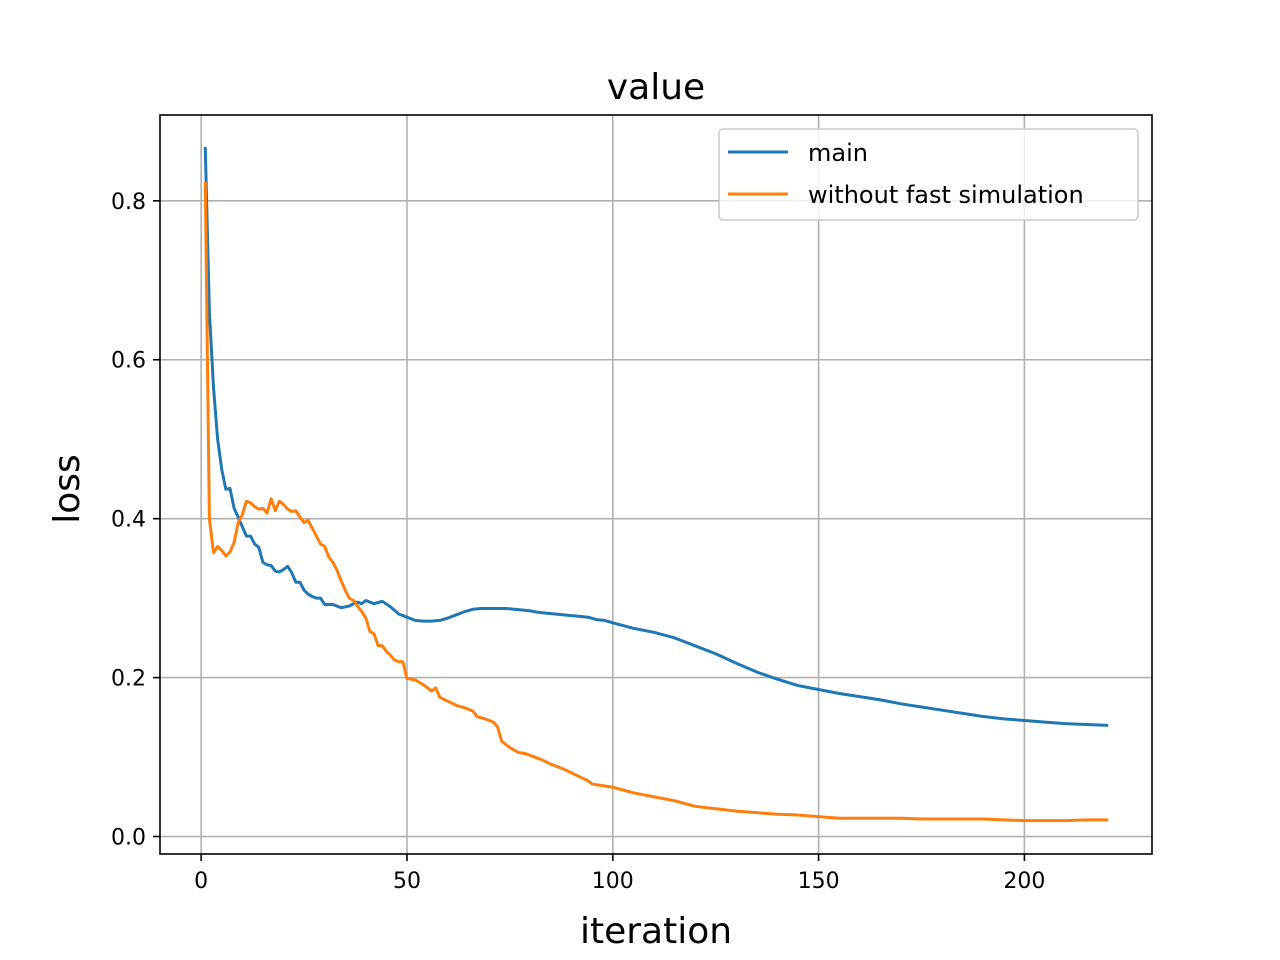 The image size is (1280, 960). What do you see at coordinates (819, 881) in the screenshot?
I see `x-tick-label: 150` at bounding box center [819, 881].